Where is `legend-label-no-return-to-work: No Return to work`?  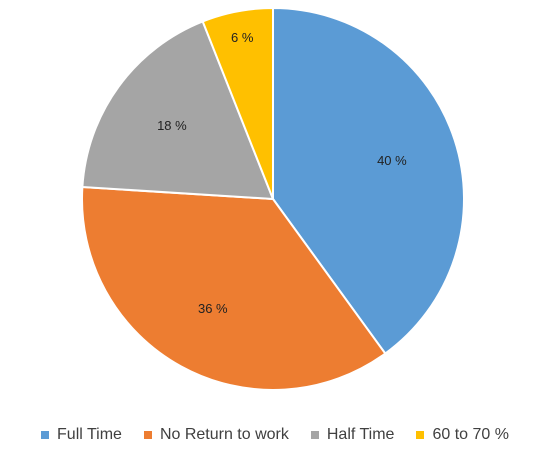
legend-label-no-return-to-work: No Return to work is located at coordinates (224, 434).